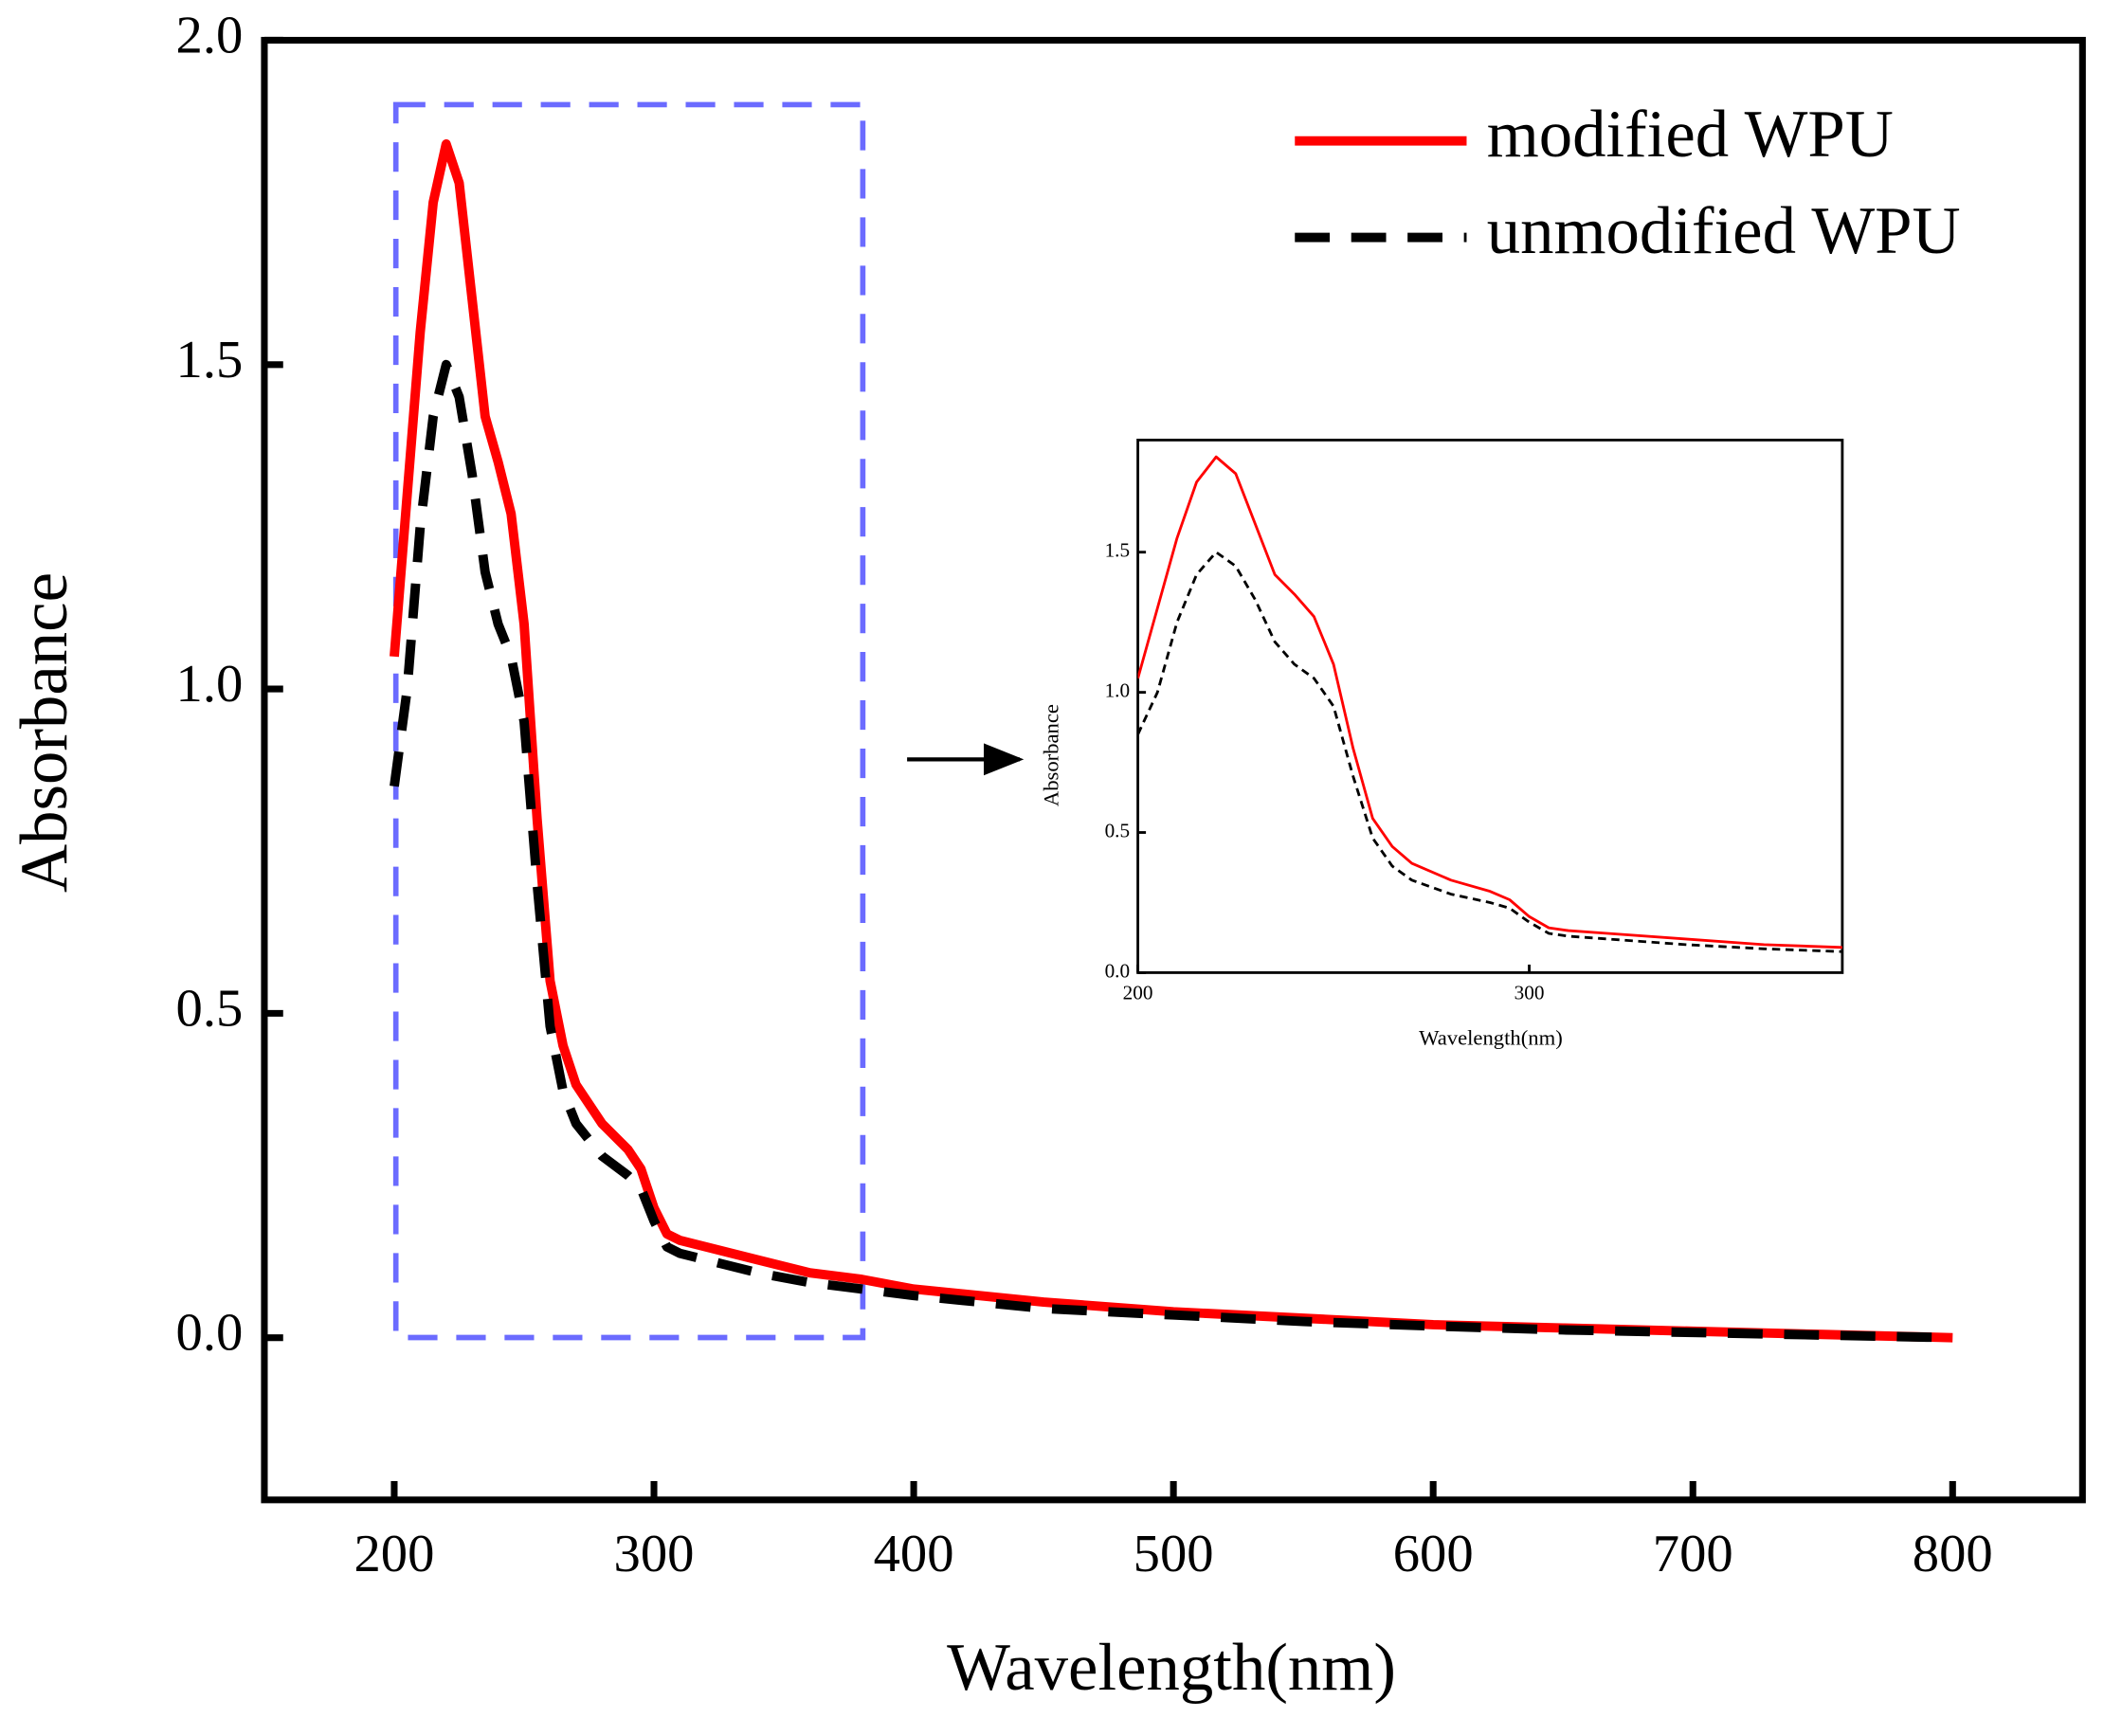 The width and height of the screenshot is (2104, 1736). Describe the element at coordinates (1433, 1554) in the screenshot. I see `x-tick-label: 600` at that location.